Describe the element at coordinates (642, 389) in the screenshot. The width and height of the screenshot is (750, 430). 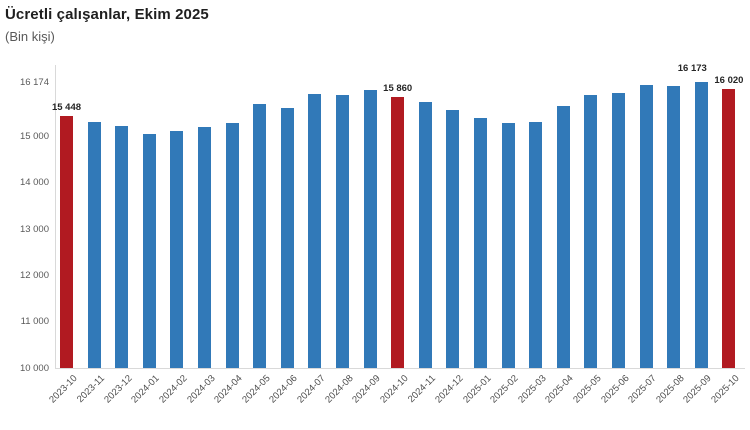
I see `x-axis-tick-label: 2025-07` at that location.